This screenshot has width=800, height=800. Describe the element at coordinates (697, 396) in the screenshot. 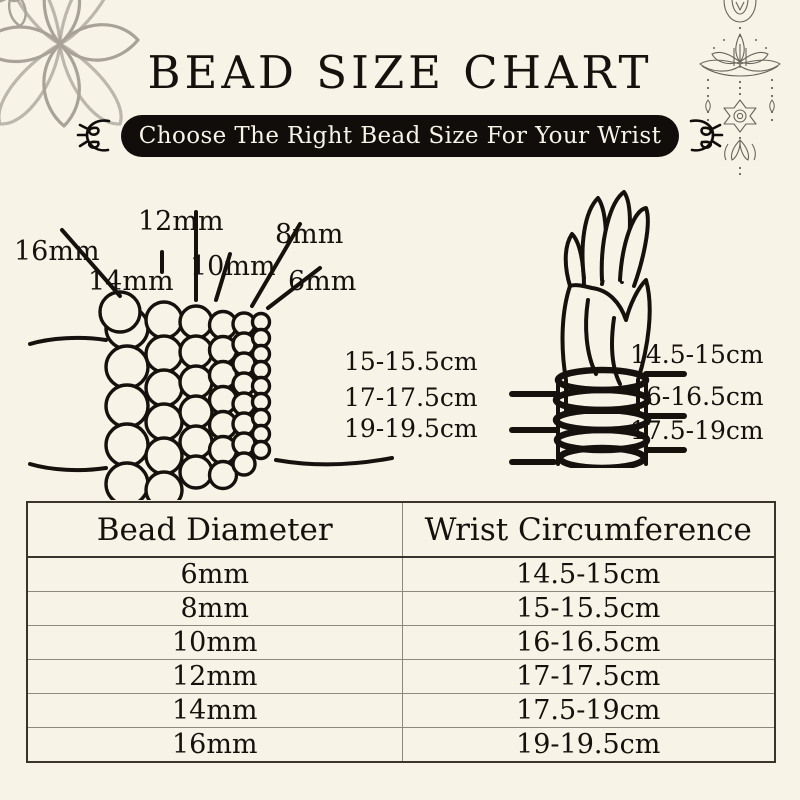

I see `wrist-label-right-2: 16-16.5cm` at that location.